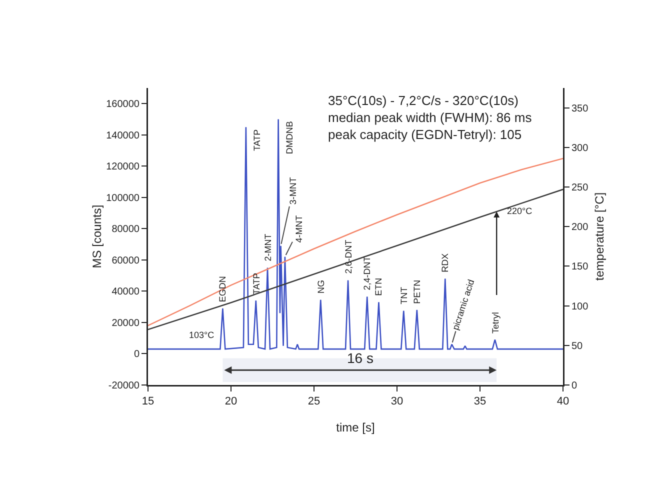 The image size is (652, 486). I want to click on annotation: PETN, so click(417, 292).